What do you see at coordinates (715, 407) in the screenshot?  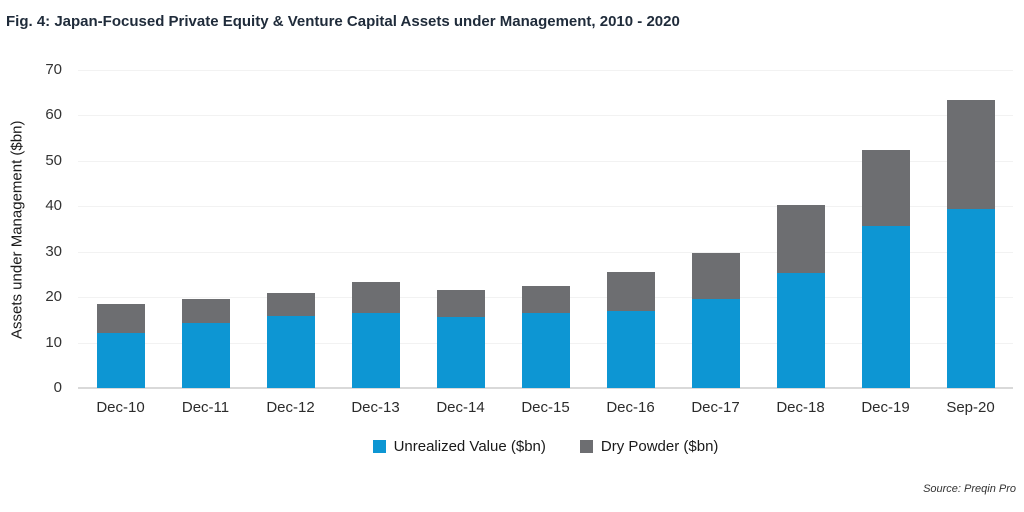 I see `x-tick-label: Dec-17` at bounding box center [715, 407].